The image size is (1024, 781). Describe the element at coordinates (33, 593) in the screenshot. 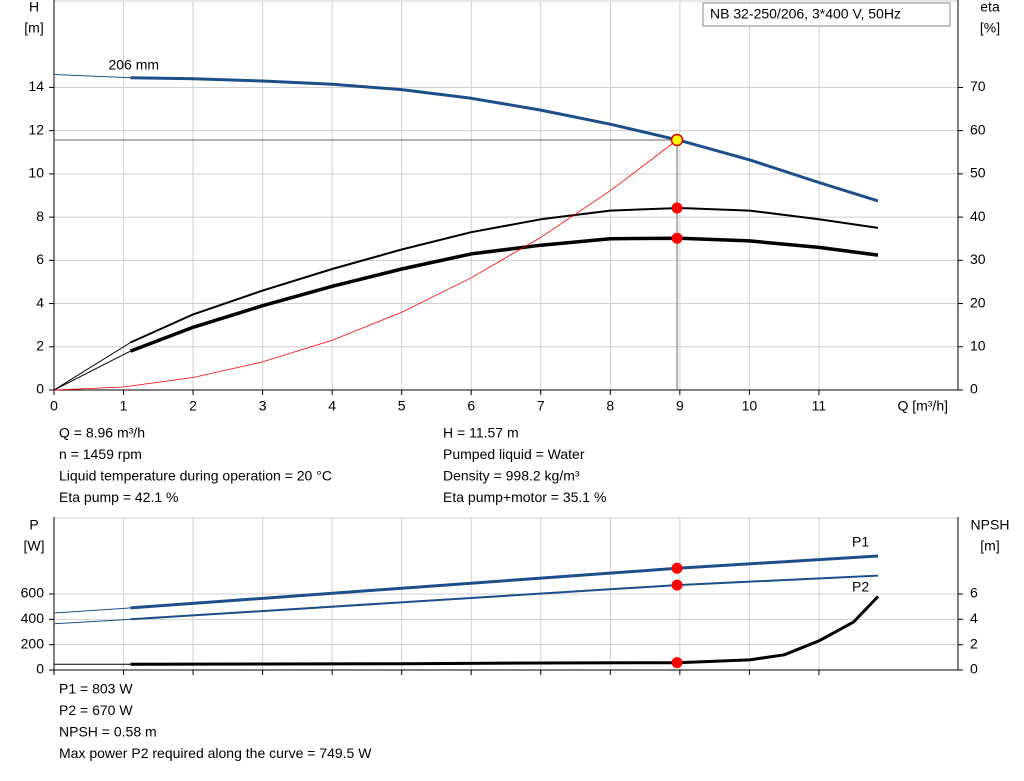

I see `y-tick-label: 600` at that location.